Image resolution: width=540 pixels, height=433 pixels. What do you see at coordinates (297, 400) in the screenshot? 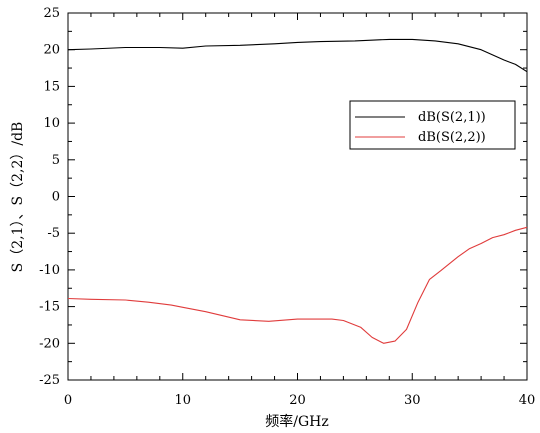
I see `x-tick-label: 20` at bounding box center [297, 400].